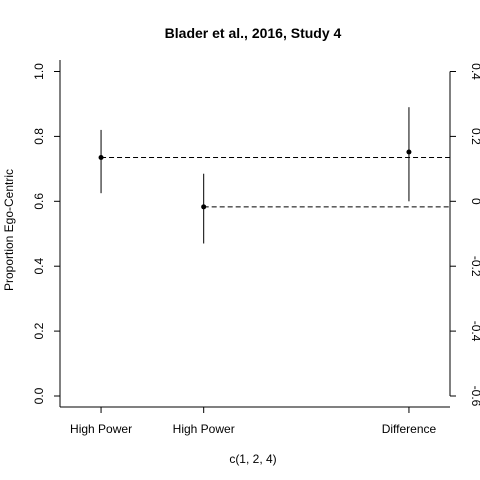  I want to click on right-axis-tick-label: -0.6, so click(474, 396).